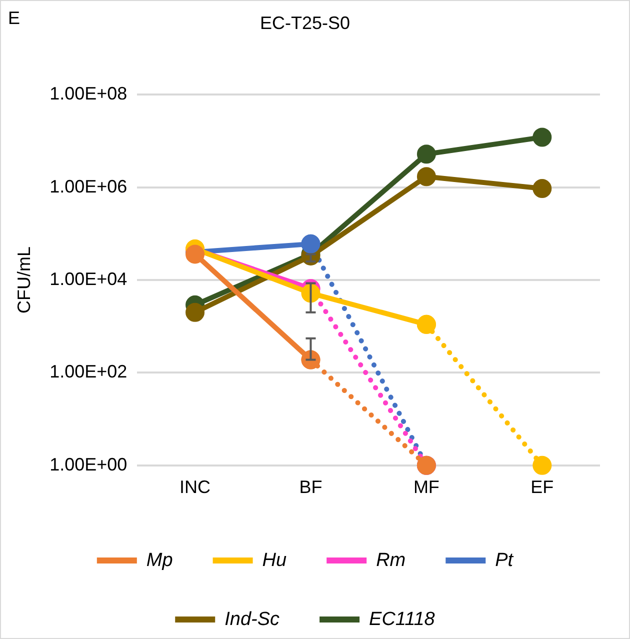 The image size is (630, 639). Describe the element at coordinates (195, 487) in the screenshot. I see `x-tick-label: INC` at that location.